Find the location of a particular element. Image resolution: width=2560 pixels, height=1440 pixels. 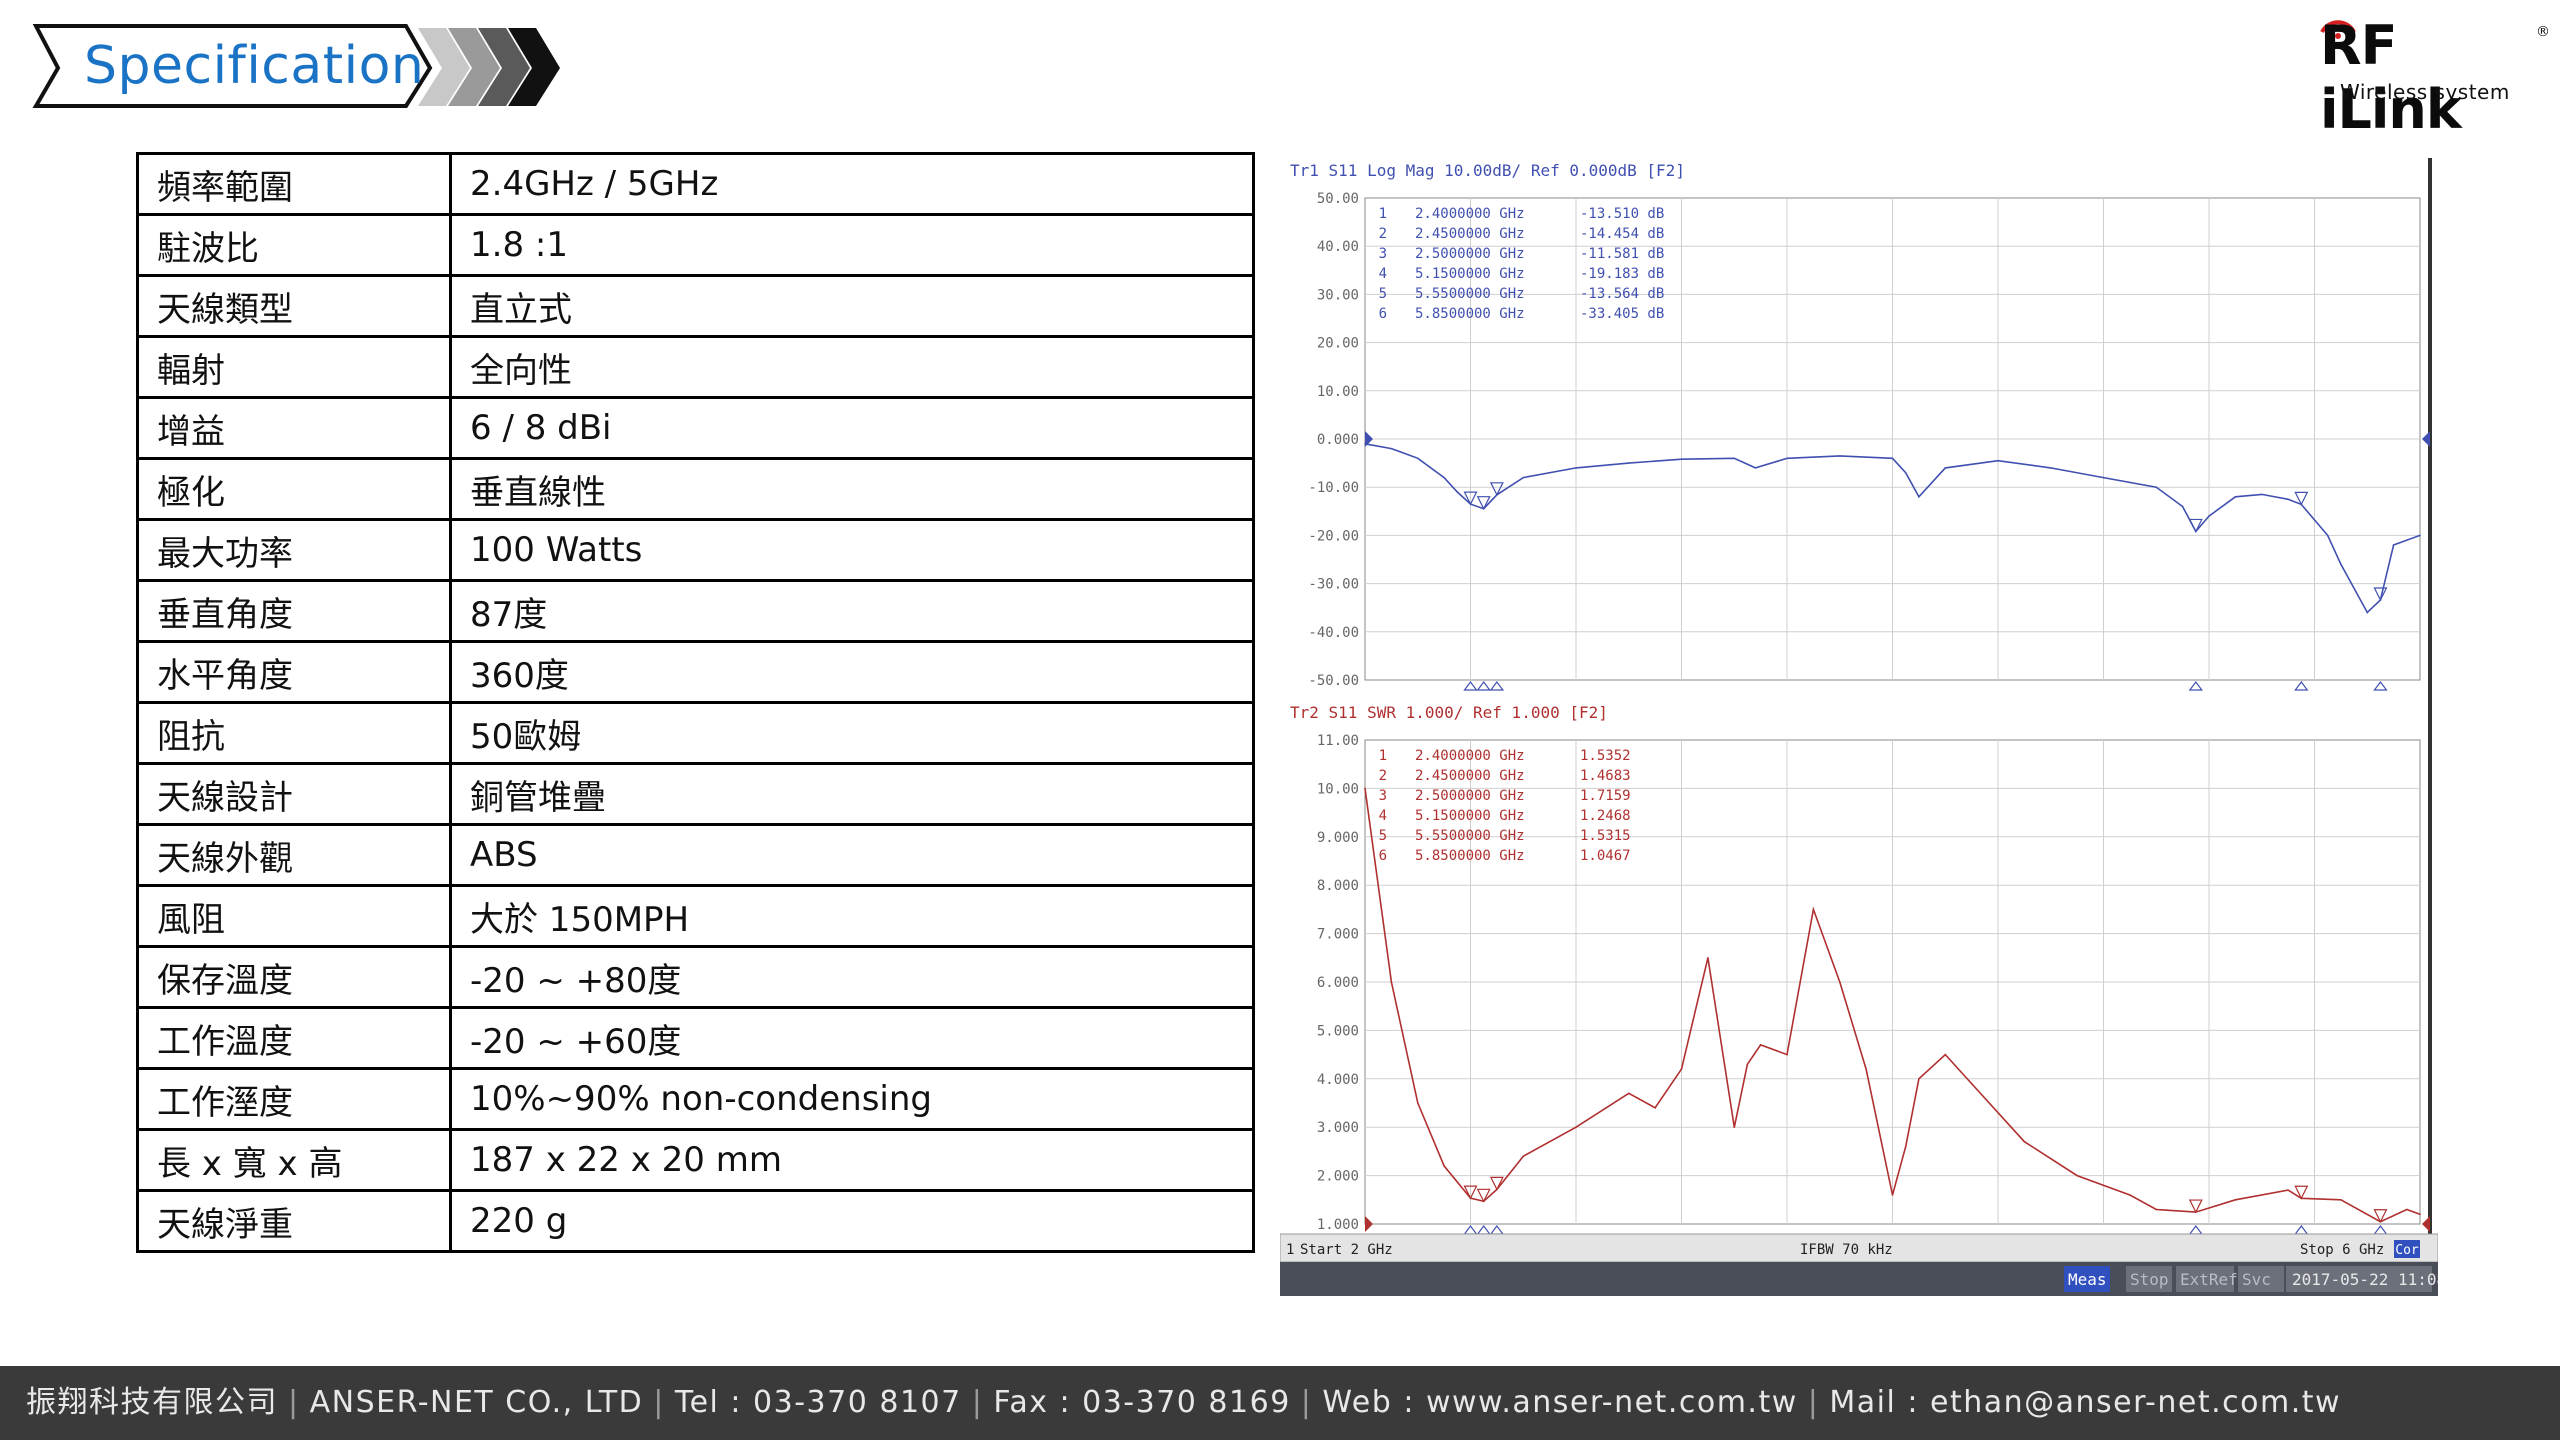

y-tick-label: 50.00 is located at coordinates (1338, 199).